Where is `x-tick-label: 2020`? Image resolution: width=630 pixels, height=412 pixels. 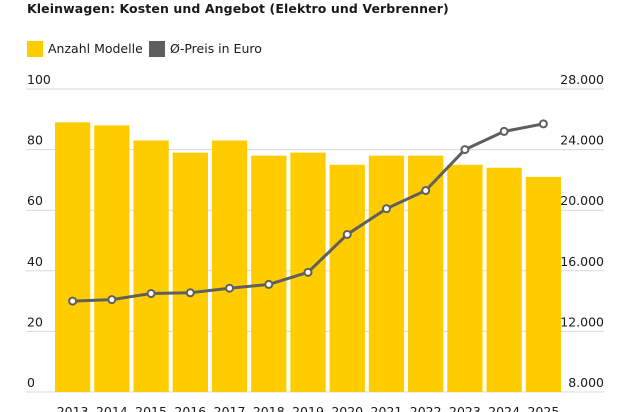 x-tick-label: 2020 is located at coordinates (347, 408).